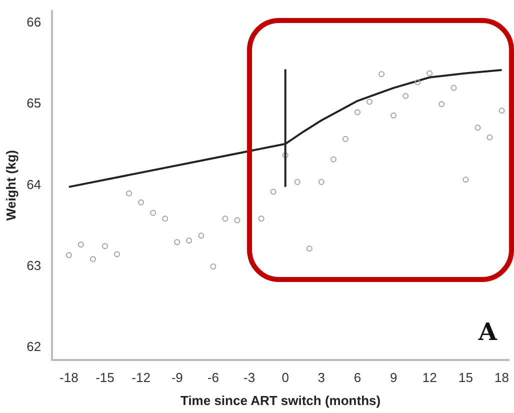  Describe the element at coordinates (213, 378) in the screenshot. I see `x-tick-label: -6` at that location.